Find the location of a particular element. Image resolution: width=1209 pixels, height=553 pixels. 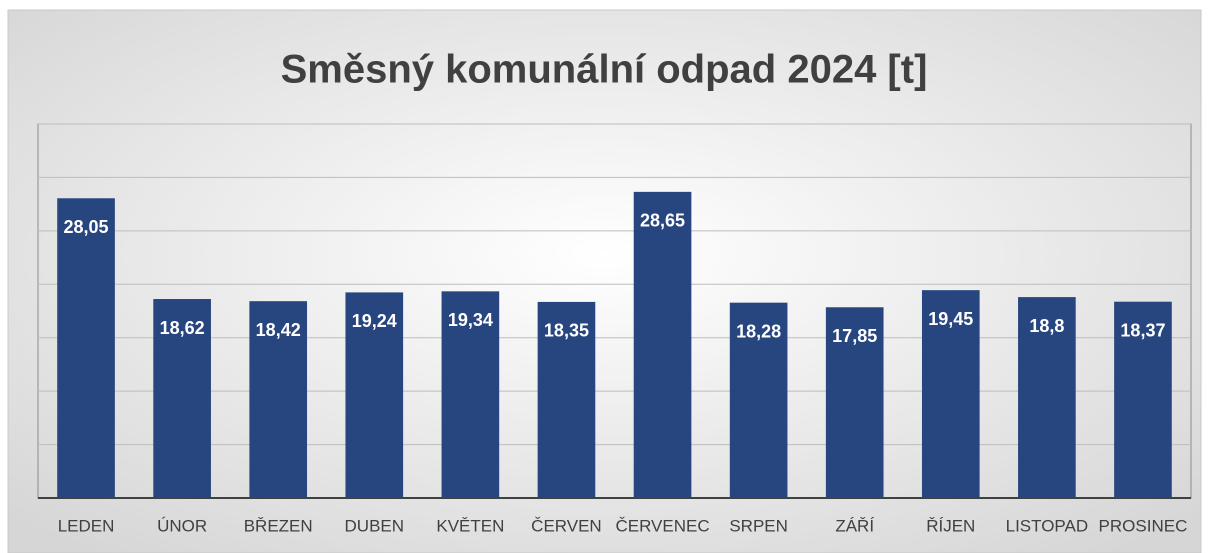

data-label: 17,85 is located at coordinates (854, 336).